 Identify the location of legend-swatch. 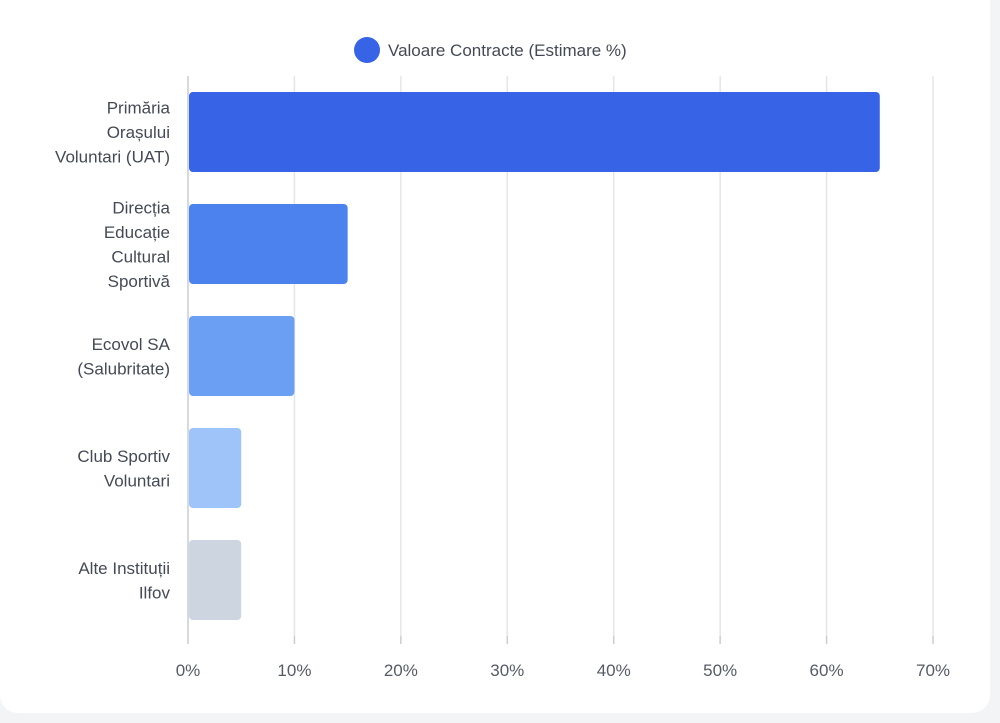
(367, 50).